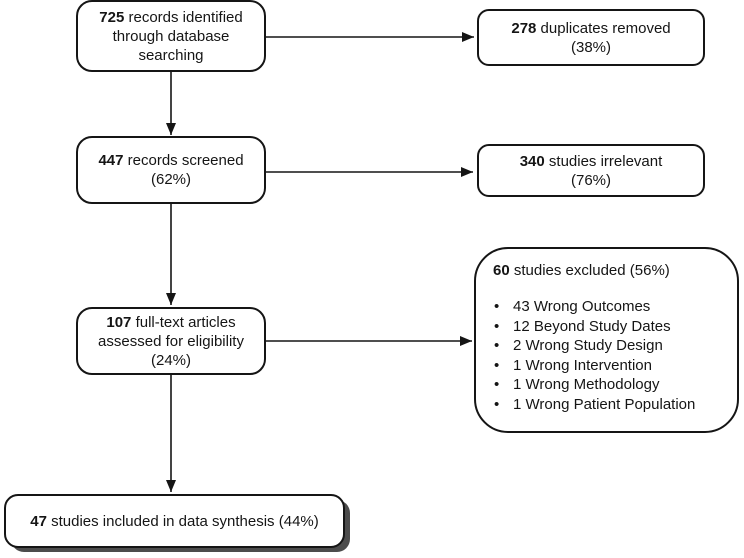 The width and height of the screenshot is (744, 558). I want to click on records-screened-count: 447, so click(111, 160).